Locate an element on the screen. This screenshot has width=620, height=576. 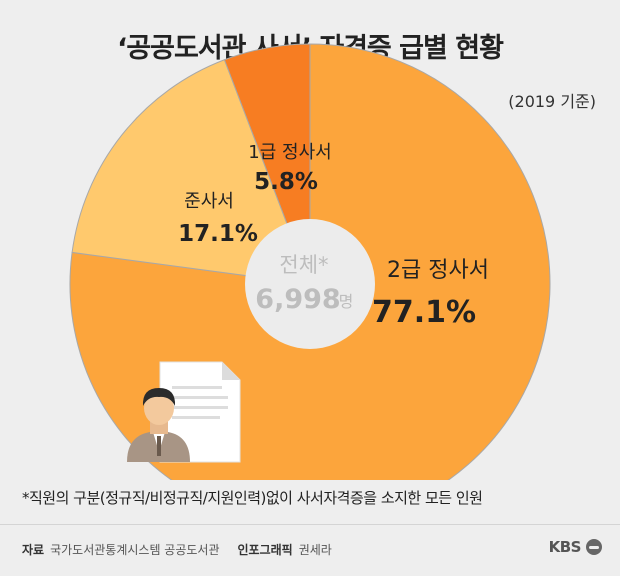
basis-year: (2019 기준) is located at coordinates (552, 101).